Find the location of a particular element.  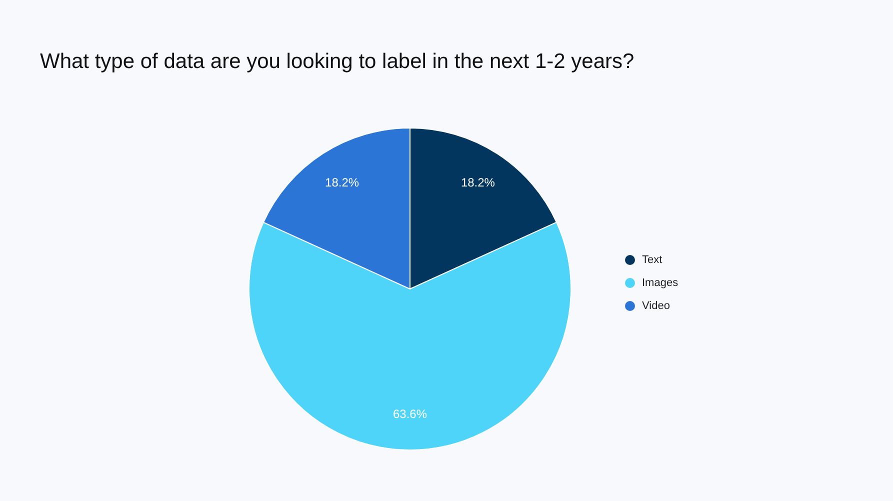

legend-label: Video is located at coordinates (656, 306).